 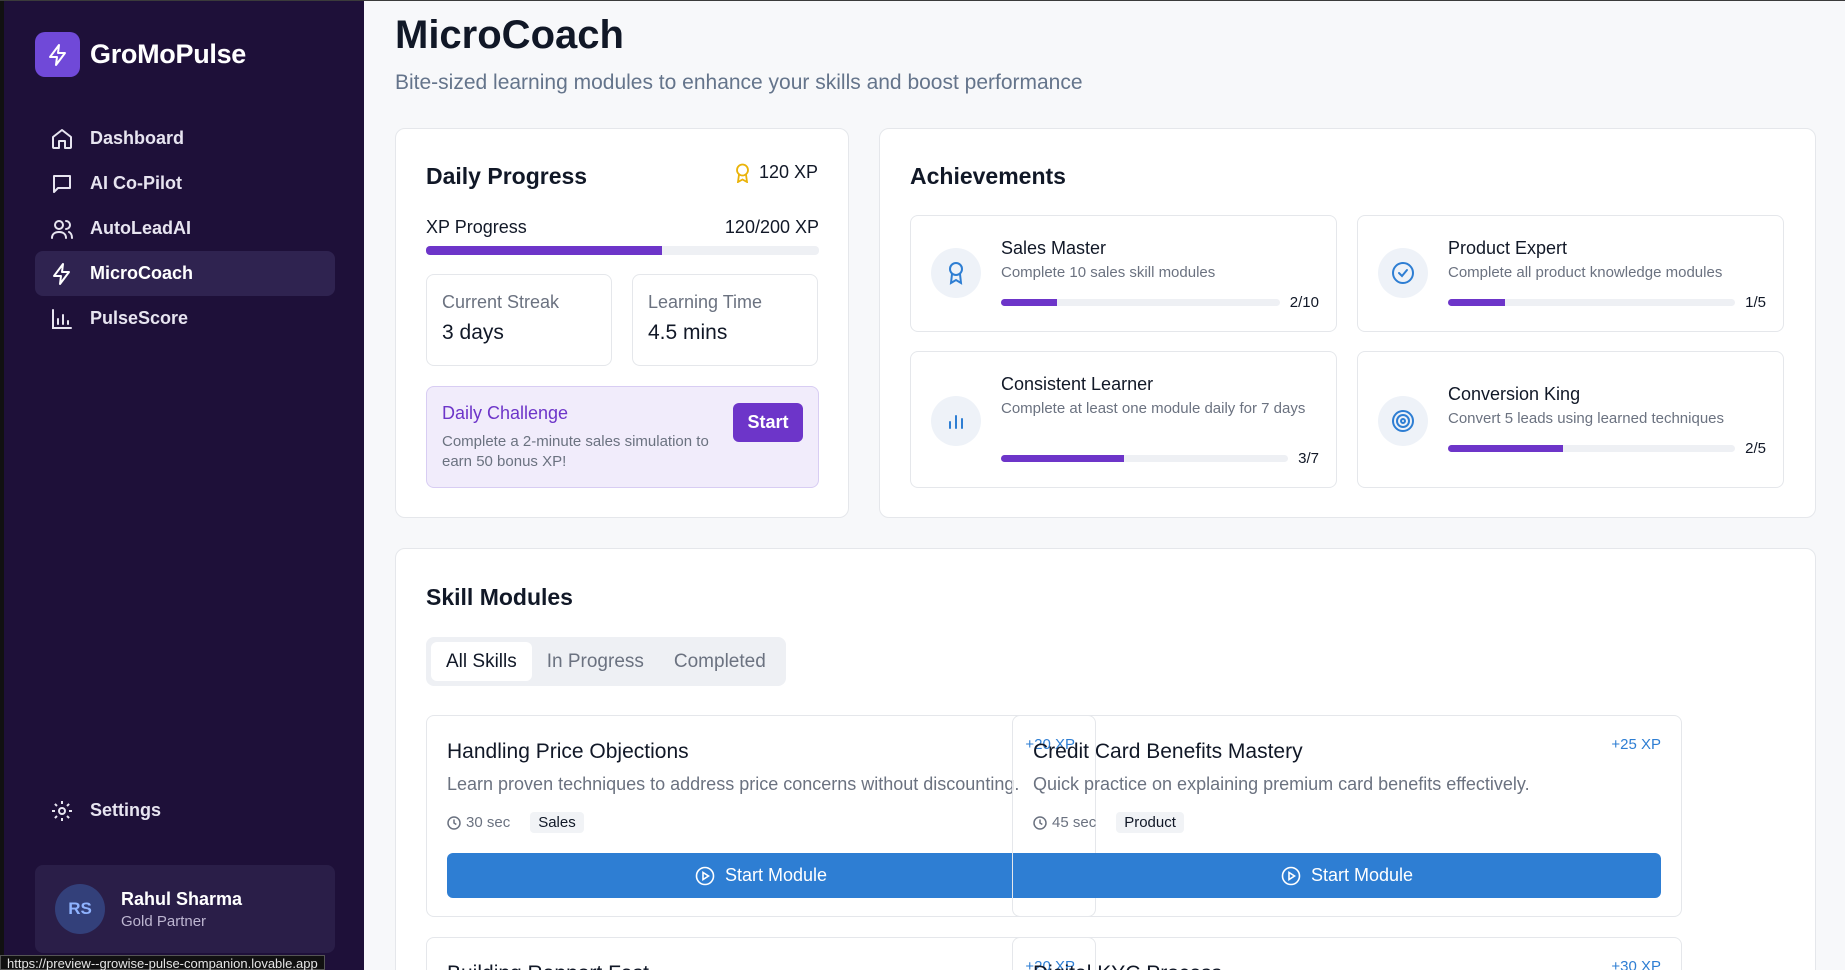 What do you see at coordinates (1585, 272) in the screenshot?
I see `achievement-desc: Complete all product knowledge modules` at bounding box center [1585, 272].